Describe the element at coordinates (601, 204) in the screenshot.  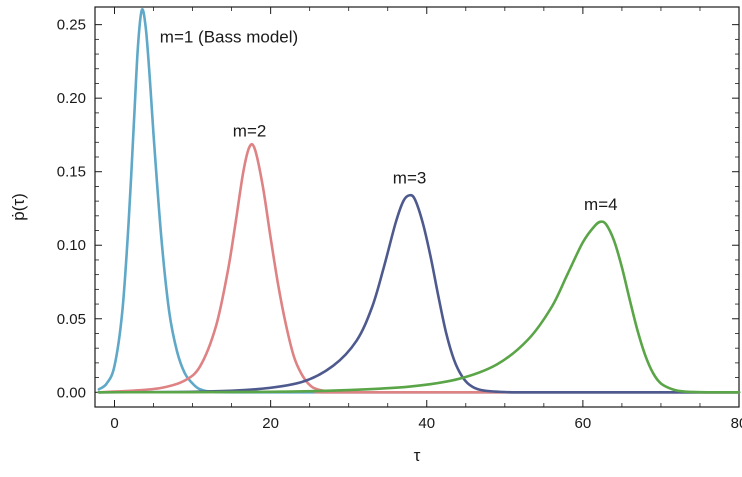
I see `curve-label-4: m=4` at that location.